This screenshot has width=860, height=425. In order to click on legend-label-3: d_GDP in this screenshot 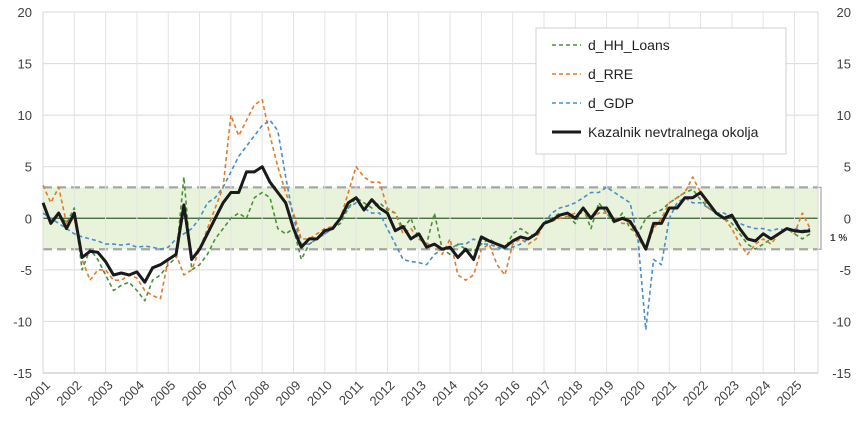, I will do `click(611, 103)`.